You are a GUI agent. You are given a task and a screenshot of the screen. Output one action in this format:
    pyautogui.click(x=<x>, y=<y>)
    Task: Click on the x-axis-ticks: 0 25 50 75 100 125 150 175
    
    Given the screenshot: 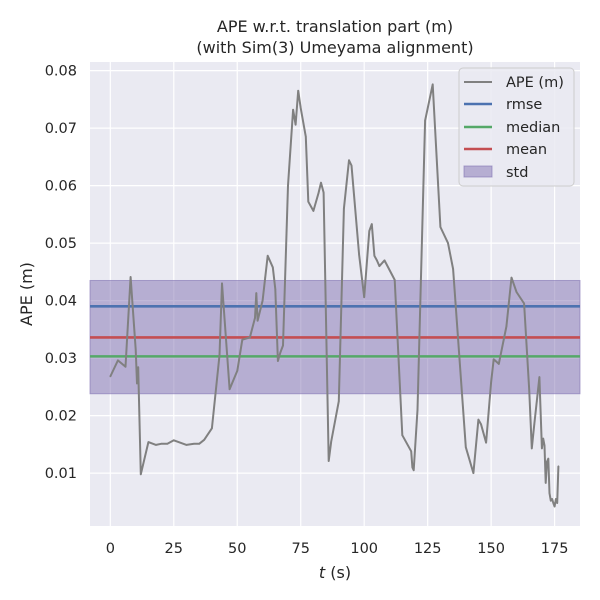 What is the action you would take?
    pyautogui.click(x=337, y=549)
    